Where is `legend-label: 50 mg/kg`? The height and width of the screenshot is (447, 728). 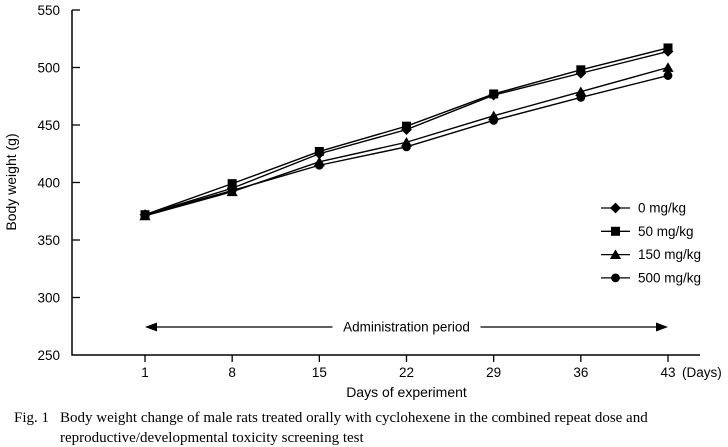 legend-label: 50 mg/kg is located at coordinates (666, 231).